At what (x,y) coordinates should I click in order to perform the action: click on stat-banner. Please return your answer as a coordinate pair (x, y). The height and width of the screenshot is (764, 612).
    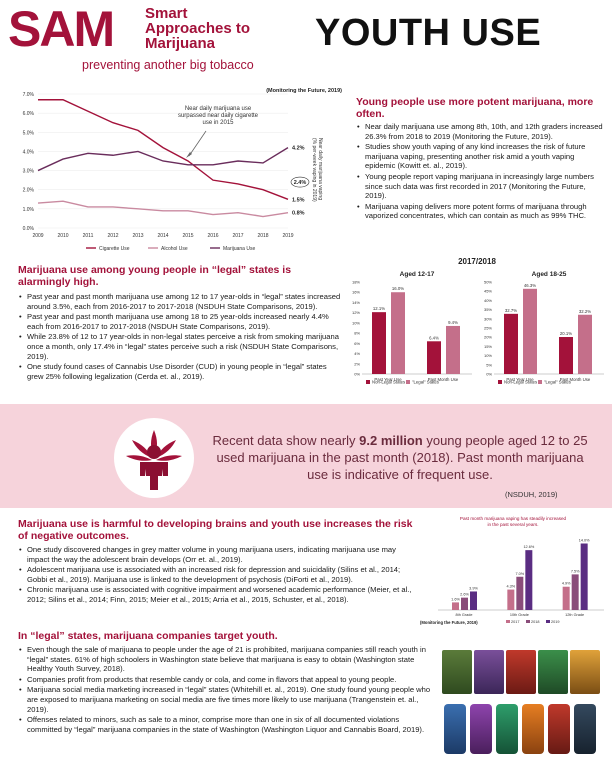
    Looking at the image, I should click on (306, 456).